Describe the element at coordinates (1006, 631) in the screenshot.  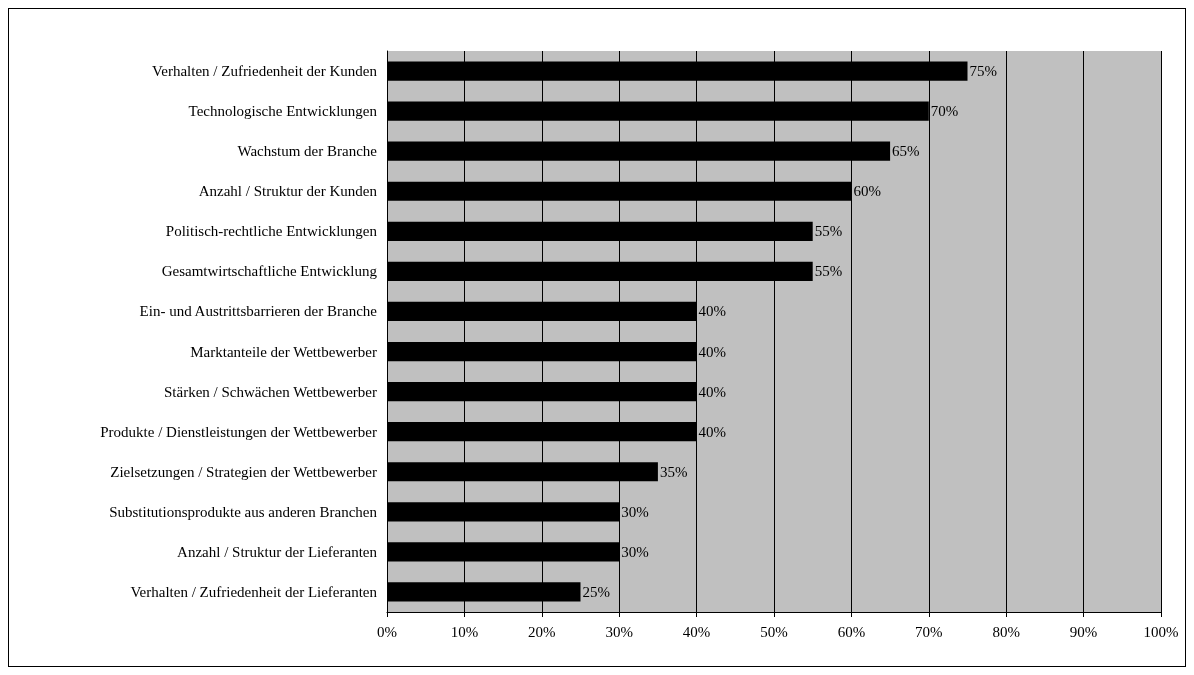
I see `x-tick-label: 80%` at that location.